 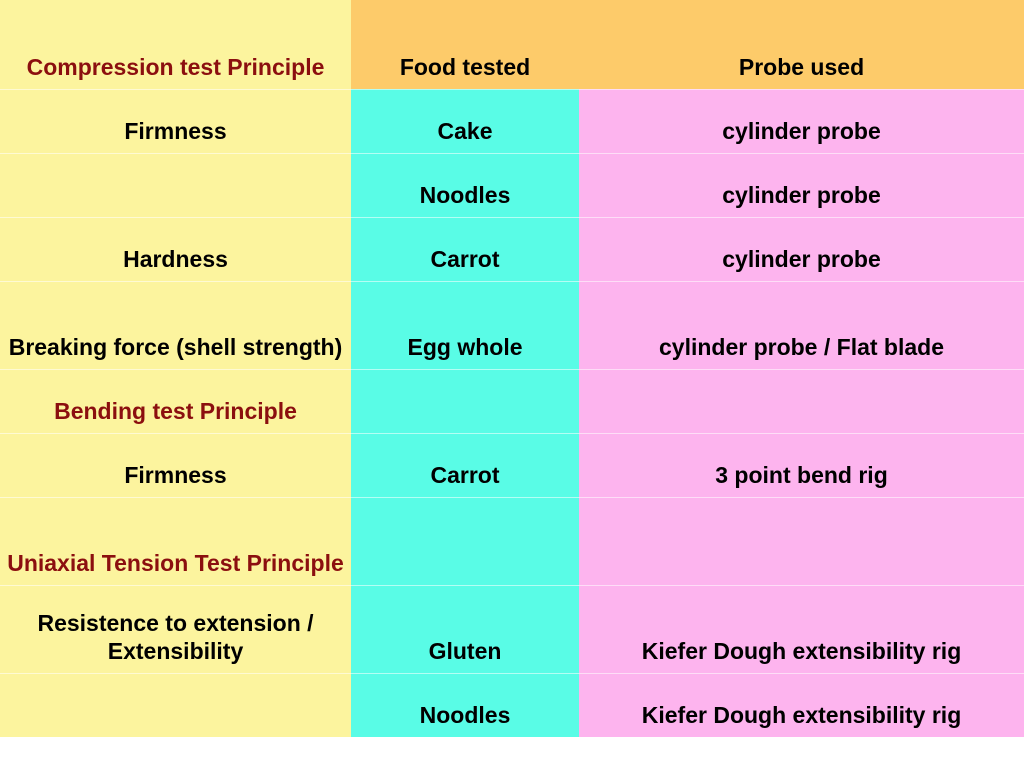 I want to click on food-cell: Egg whole, so click(x=465, y=325).